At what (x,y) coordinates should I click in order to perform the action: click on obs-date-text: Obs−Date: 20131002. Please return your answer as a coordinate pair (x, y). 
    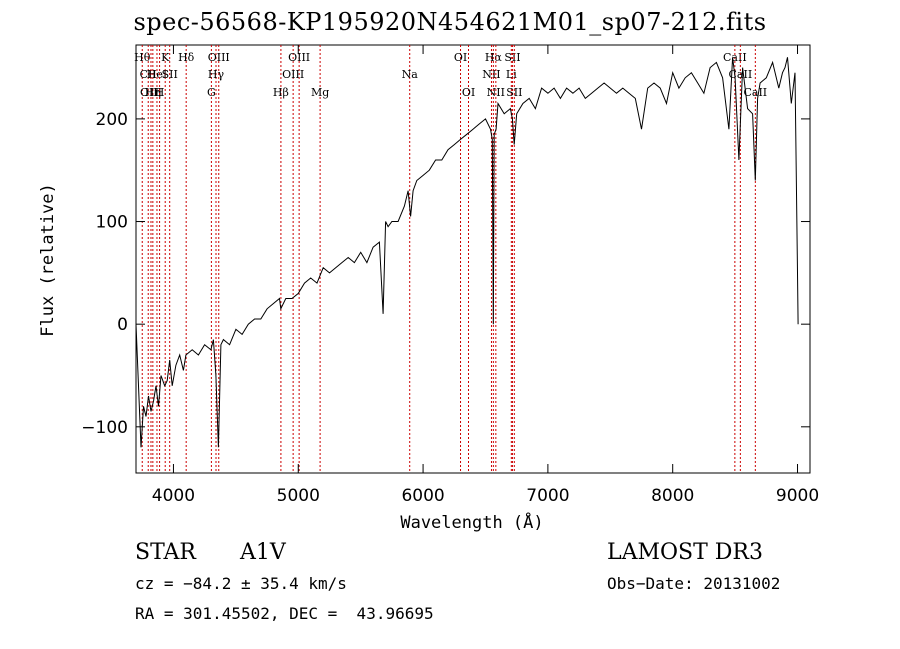
    Looking at the image, I should click on (694, 583).